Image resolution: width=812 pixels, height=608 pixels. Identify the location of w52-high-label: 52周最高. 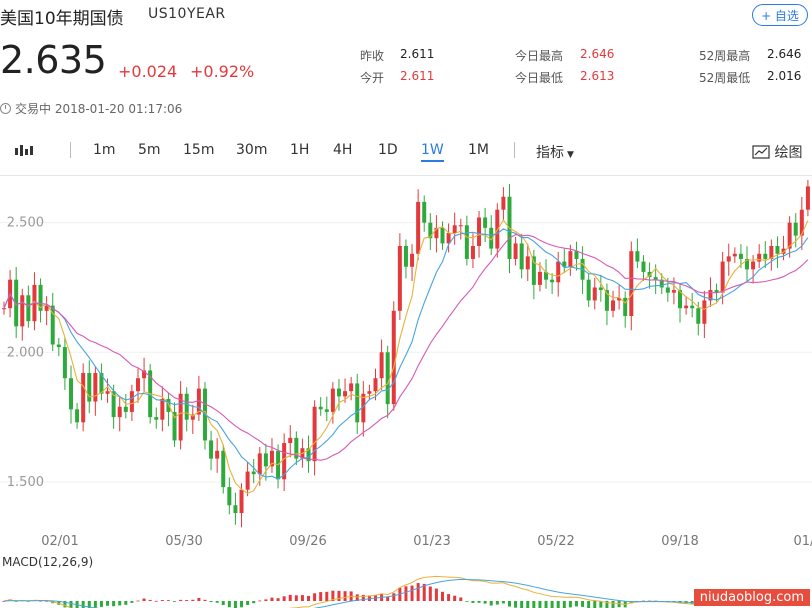
(725, 56).